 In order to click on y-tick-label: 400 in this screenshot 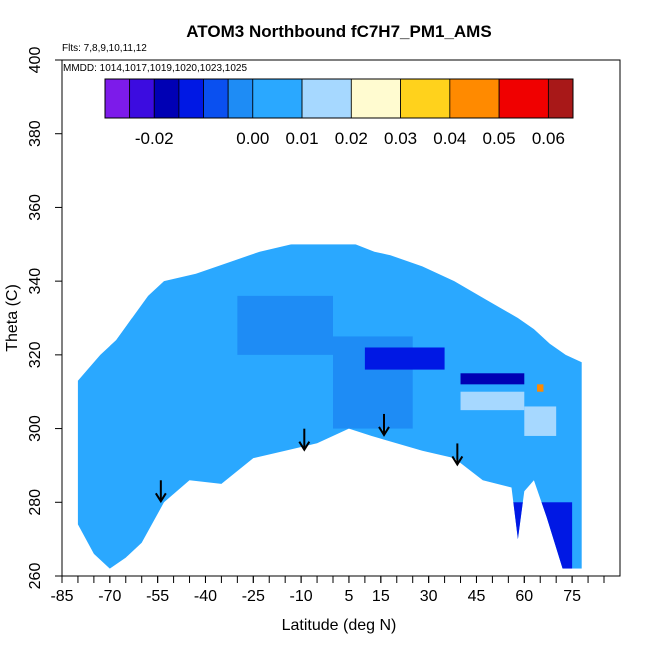, I will do `click(35, 60)`.